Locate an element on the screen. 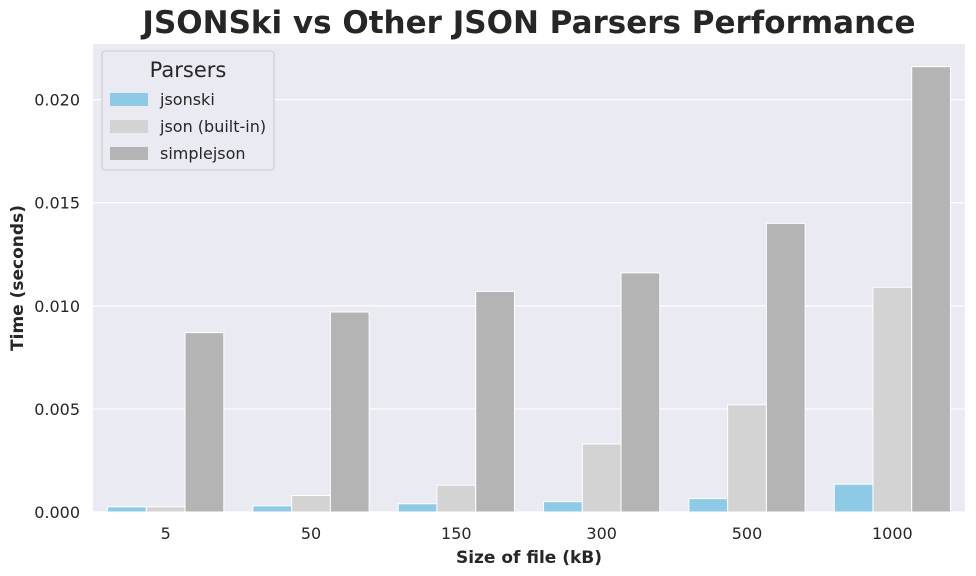  x-tick-label: 50 is located at coordinates (311, 533).